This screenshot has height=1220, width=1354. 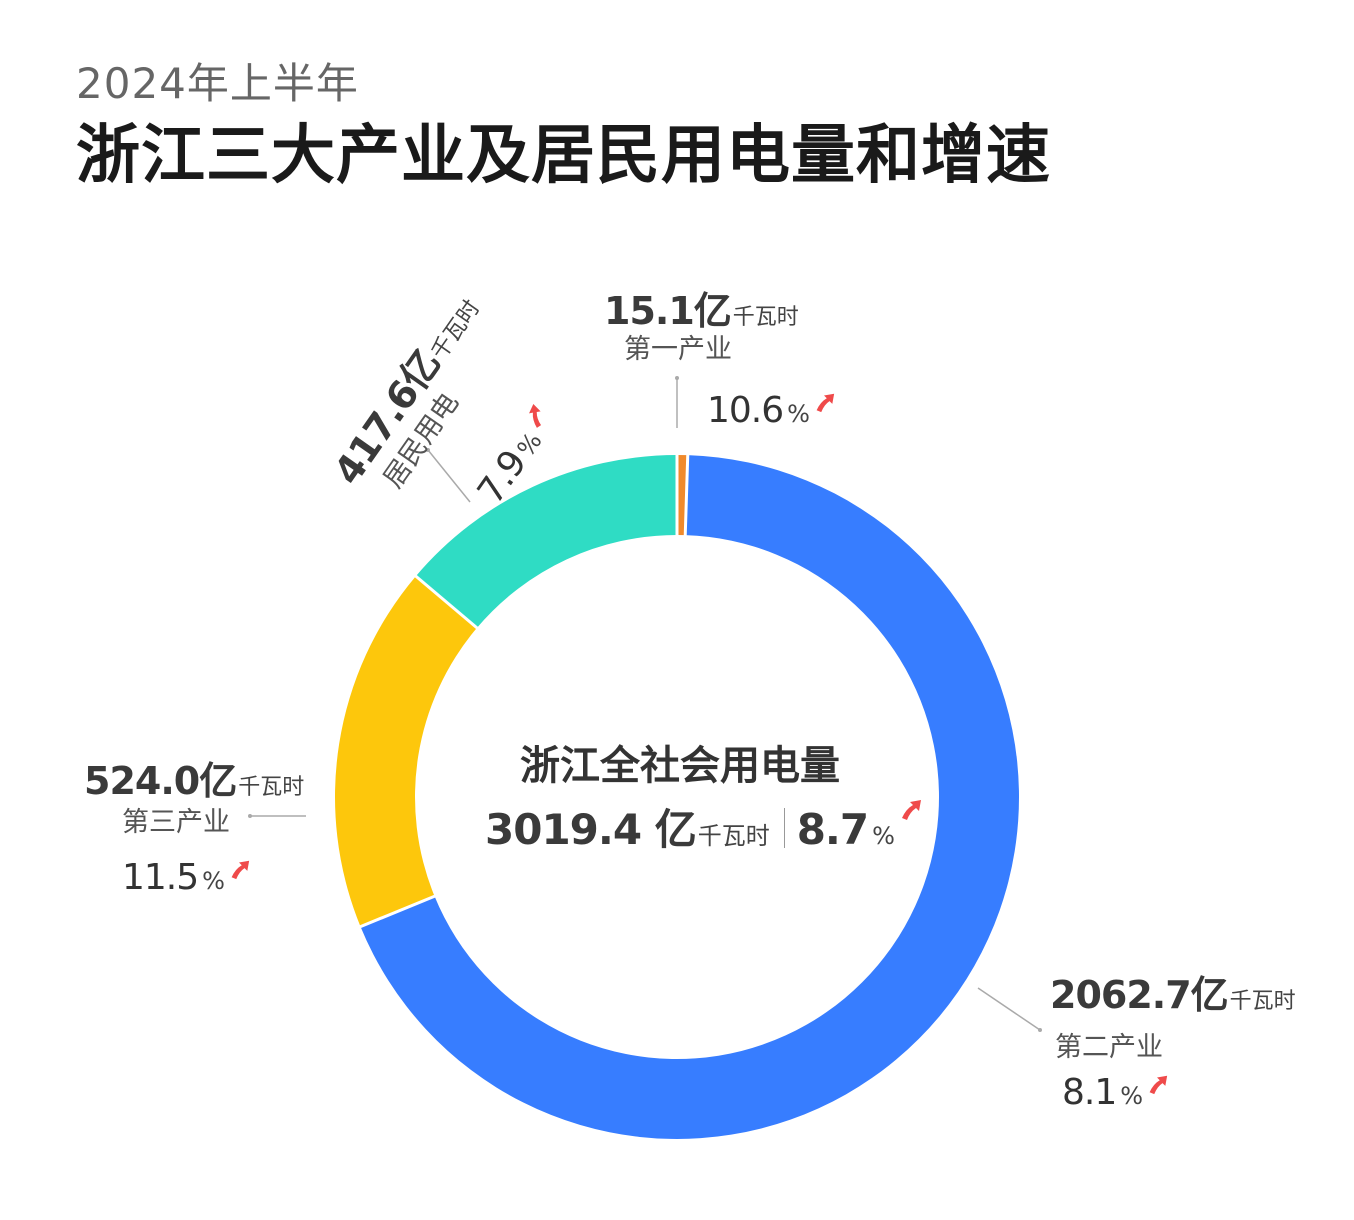 What do you see at coordinates (1040, 1030) in the screenshot?
I see `leader-dot-secondary` at bounding box center [1040, 1030].